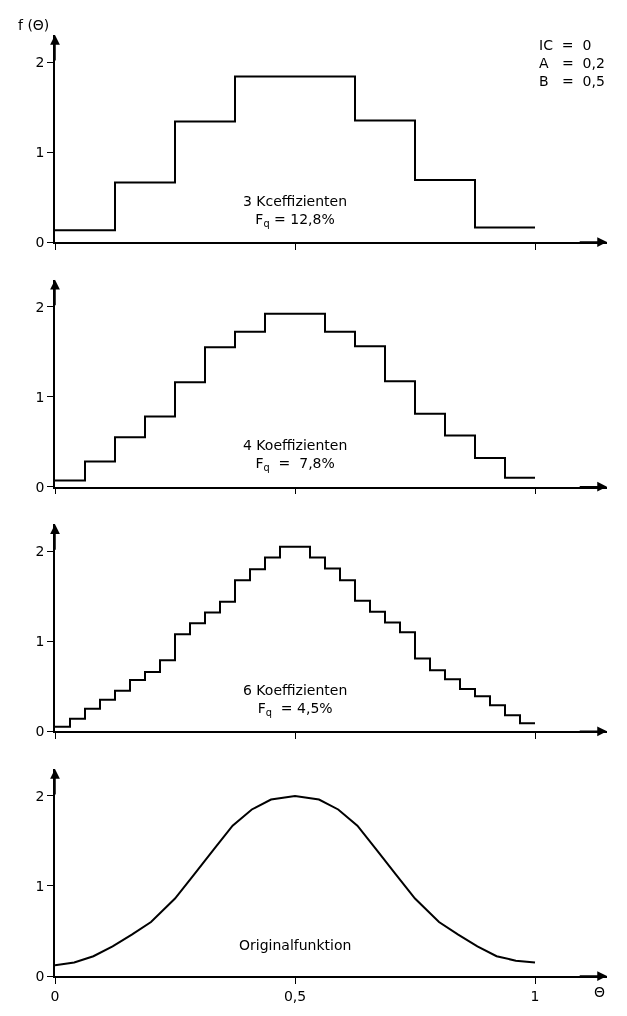  Describe the element at coordinates (295, 211) in the screenshot. I see `annotation: 3 Kceffizienten F$_{q}$ = 12,8%` at that location.